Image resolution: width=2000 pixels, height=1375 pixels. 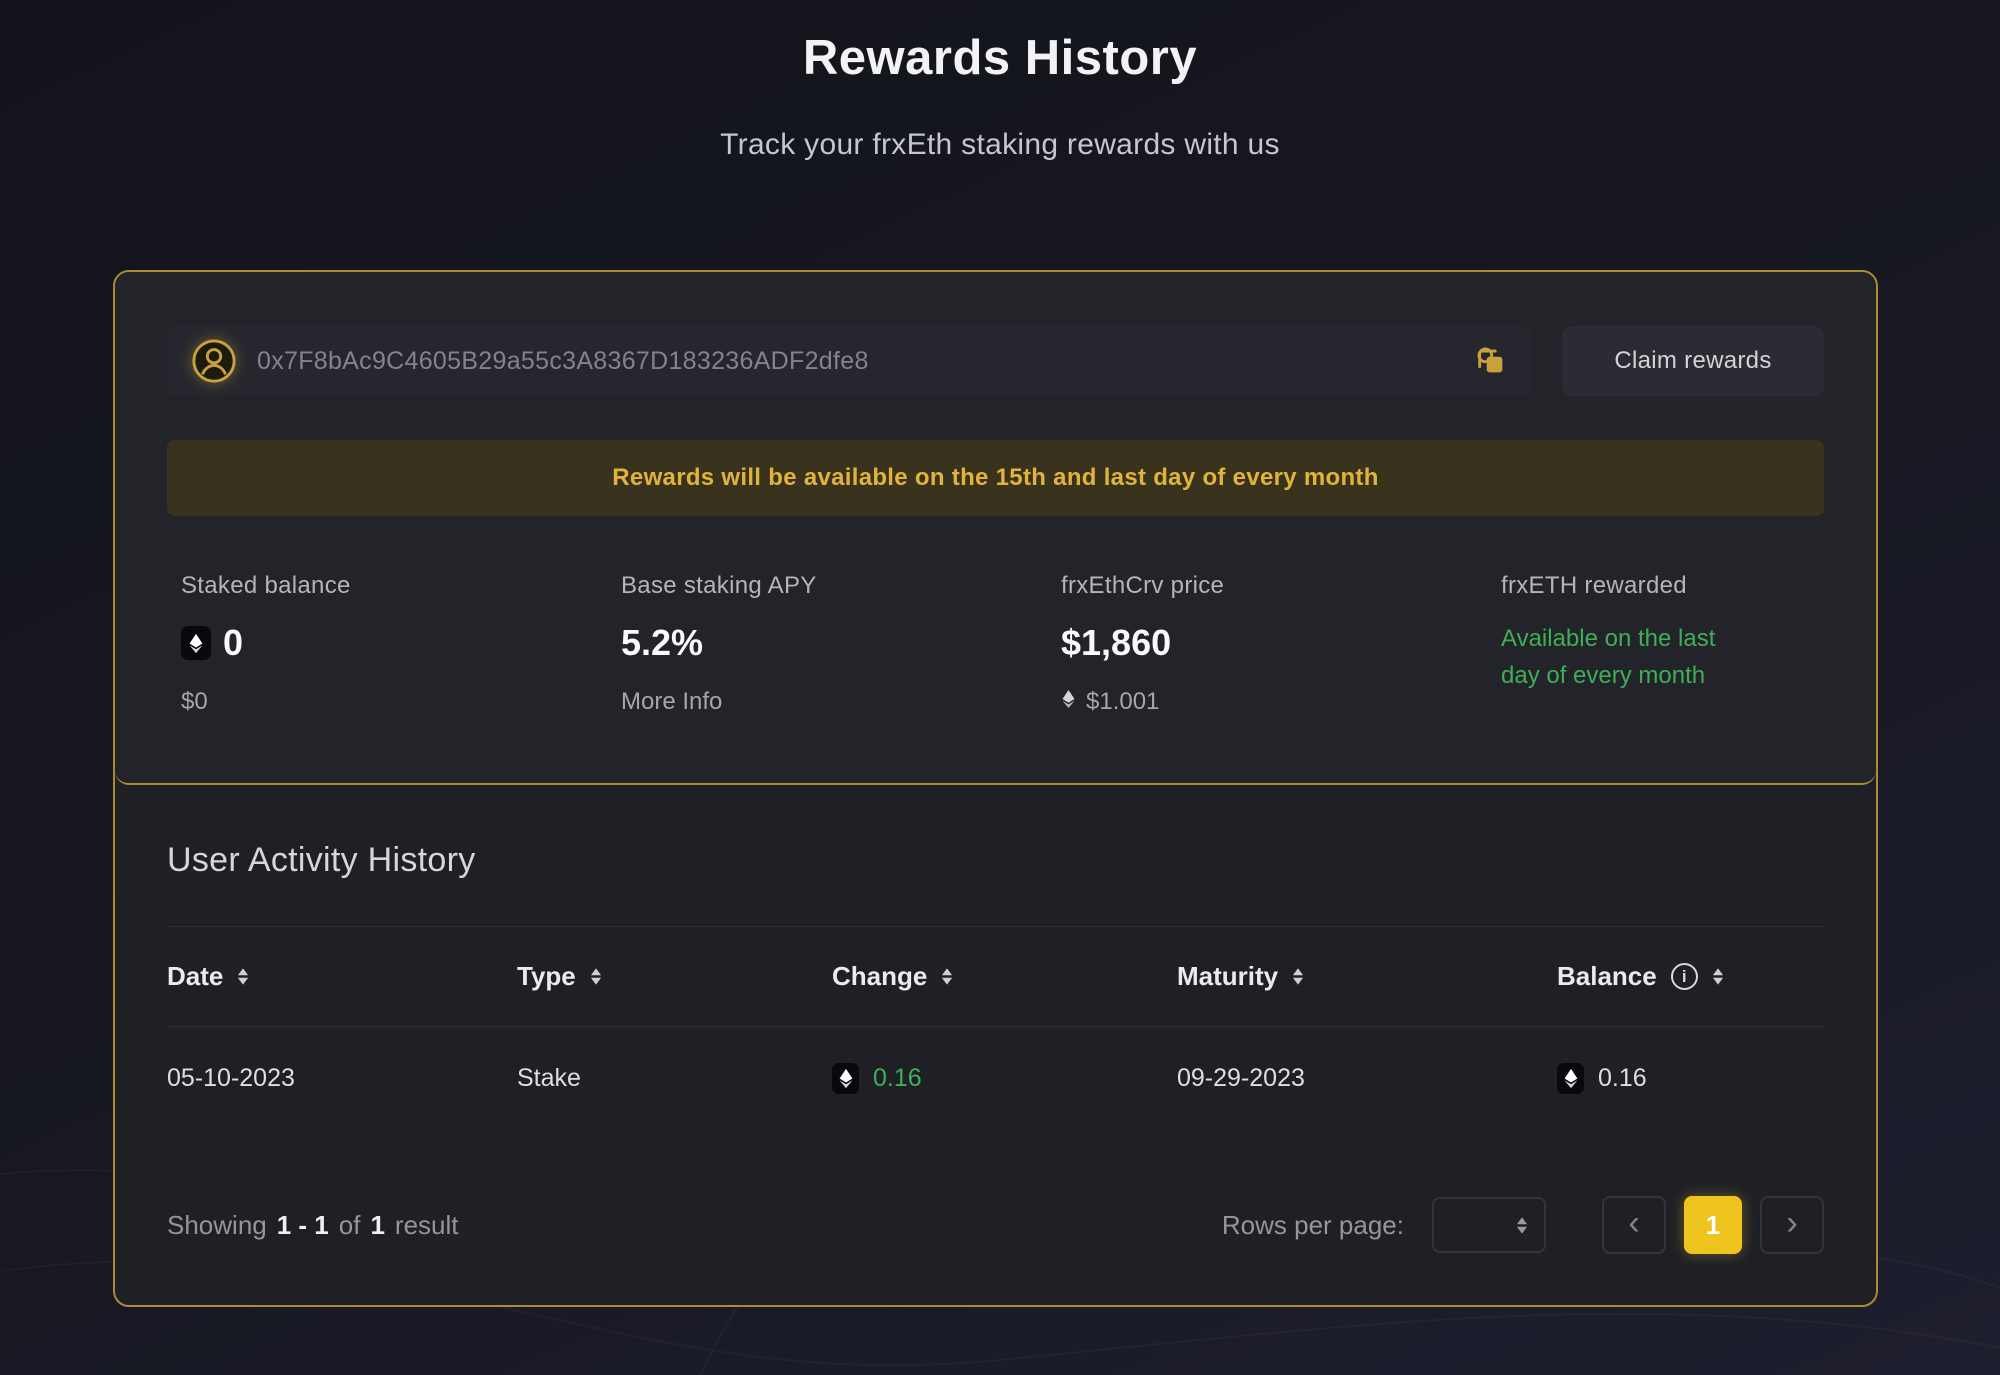 What do you see at coordinates (342, 976) in the screenshot?
I see `column-header-date: Date` at bounding box center [342, 976].